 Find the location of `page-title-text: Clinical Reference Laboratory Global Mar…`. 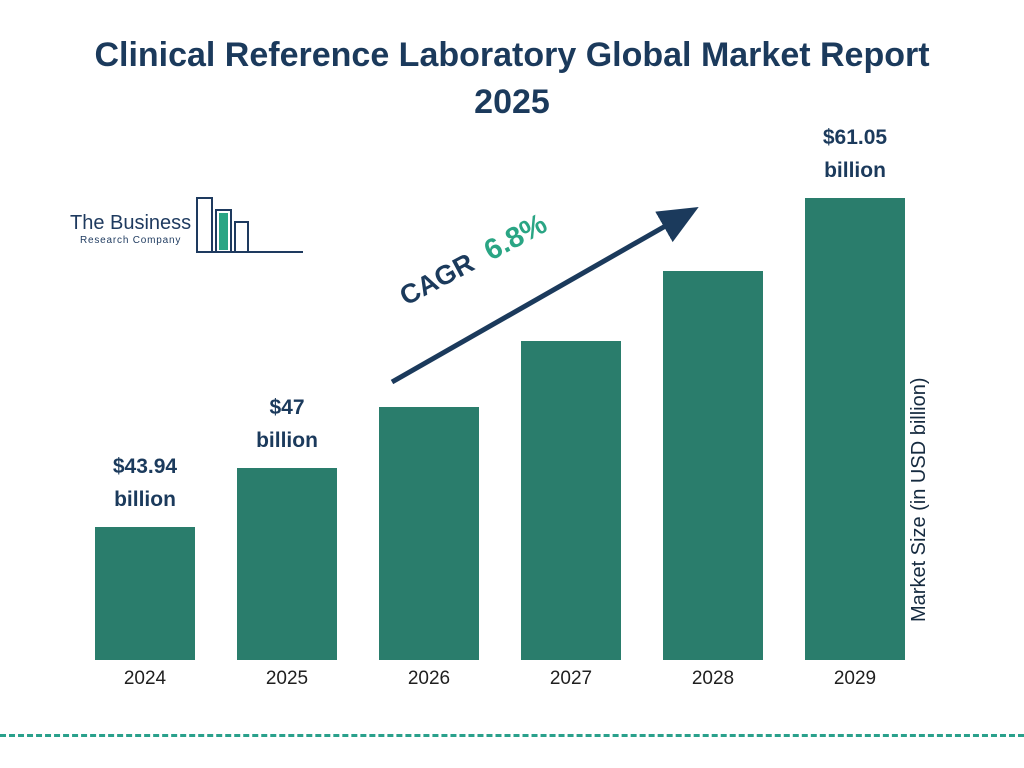

page-title-text: Clinical Reference Laboratory Global Mar… is located at coordinates (512, 78).